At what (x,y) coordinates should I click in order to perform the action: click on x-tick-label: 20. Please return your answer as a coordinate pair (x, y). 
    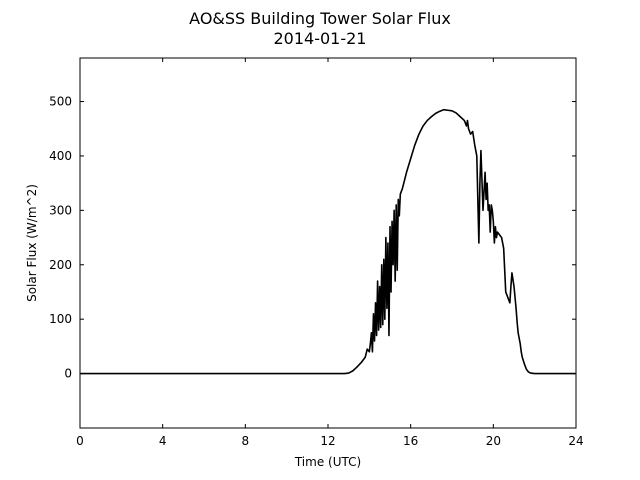
    Looking at the image, I should click on (493, 441).